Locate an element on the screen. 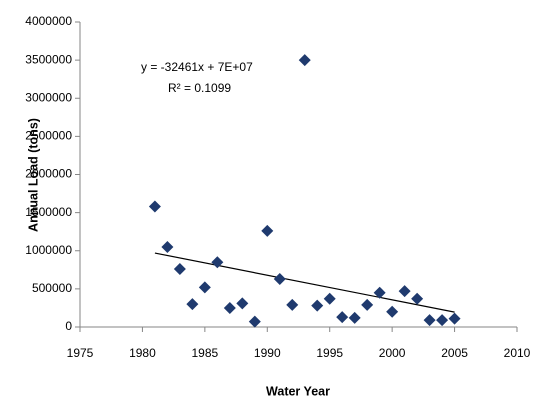 This screenshot has height=410, width=551. trendline is located at coordinates (304, 282).